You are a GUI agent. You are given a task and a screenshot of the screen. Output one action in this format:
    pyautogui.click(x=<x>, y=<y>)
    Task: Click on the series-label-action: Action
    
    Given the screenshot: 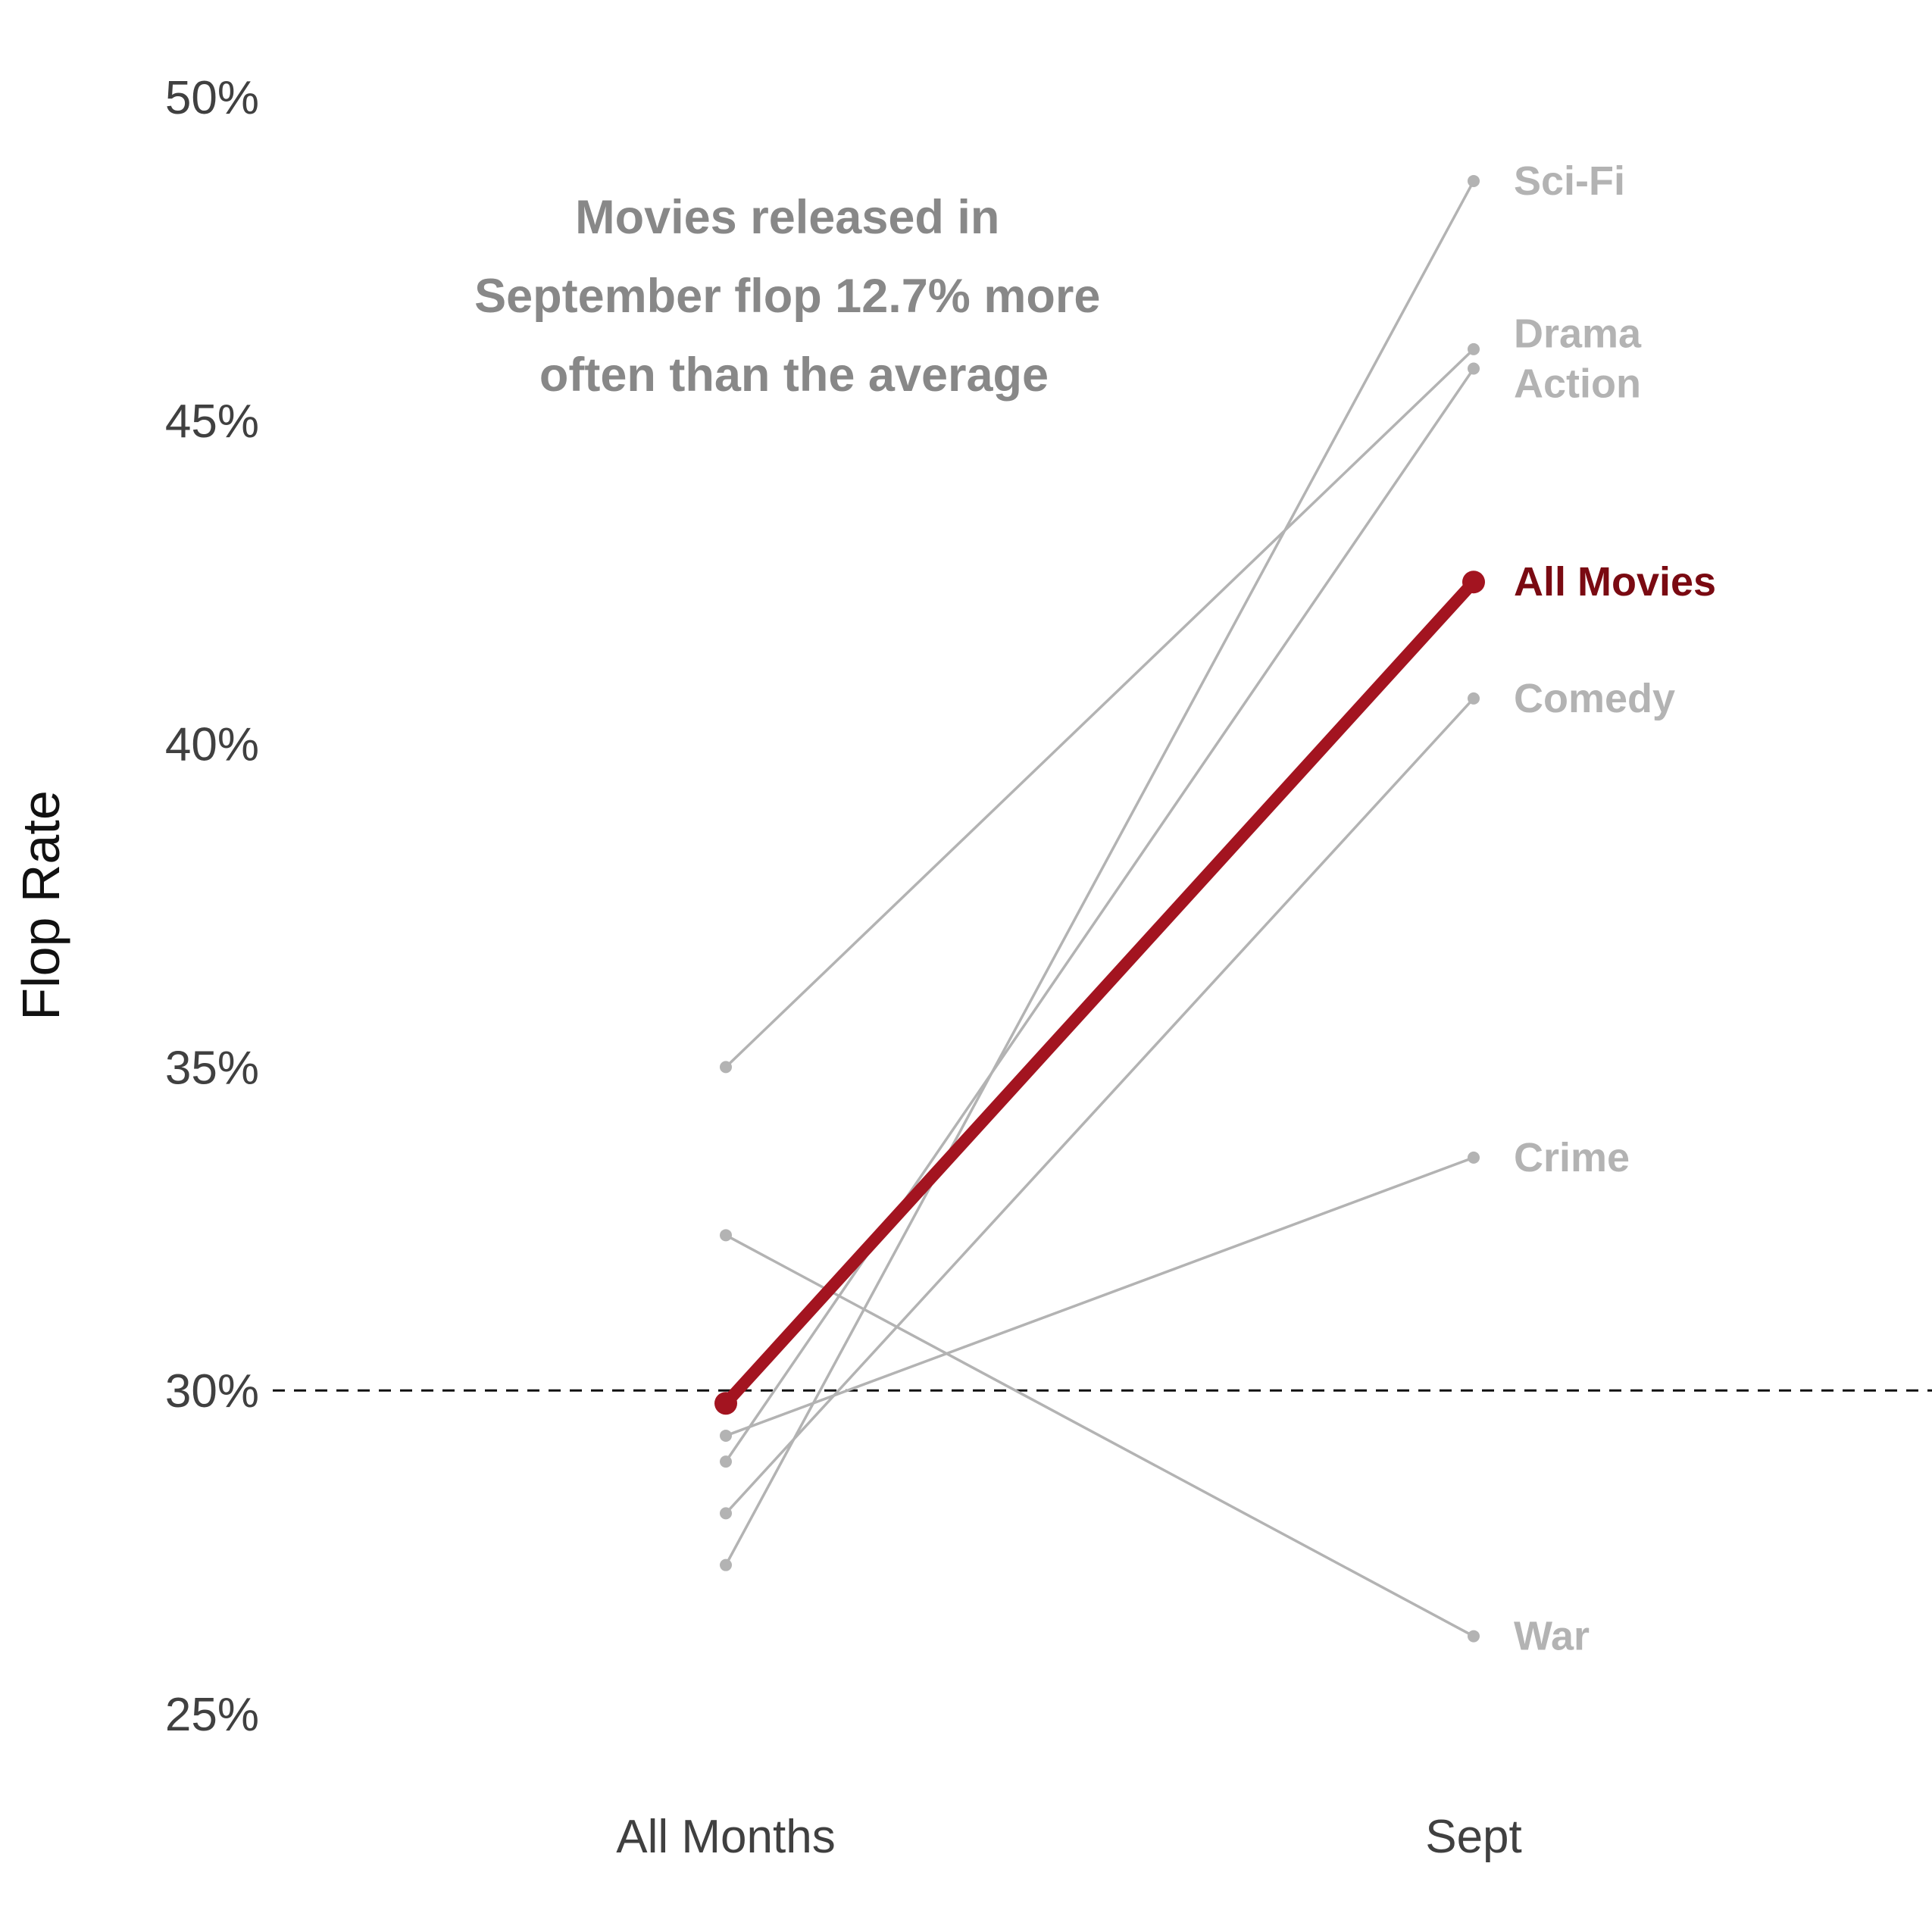 What is the action you would take?
    pyautogui.click(x=1578, y=384)
    